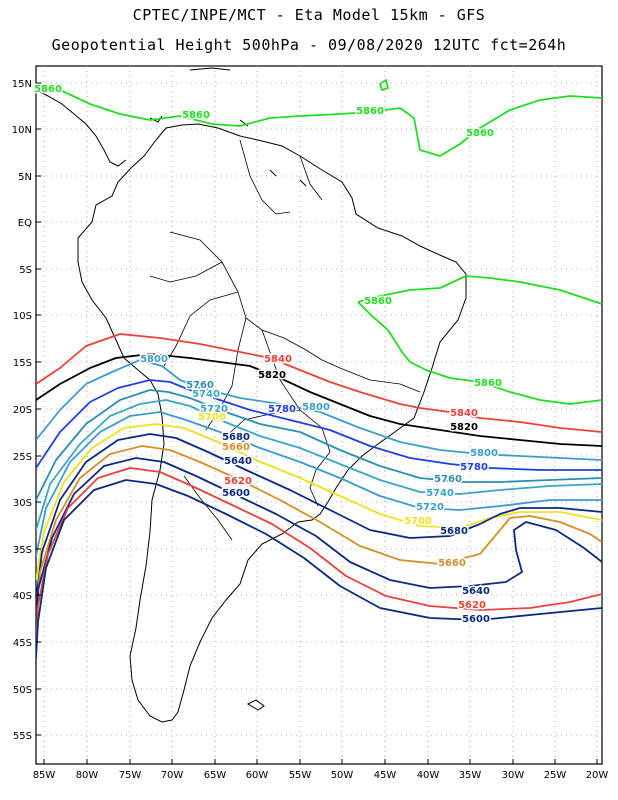  What do you see at coordinates (513, 775) in the screenshot?
I see `lon-tick-label: 30W` at bounding box center [513, 775].